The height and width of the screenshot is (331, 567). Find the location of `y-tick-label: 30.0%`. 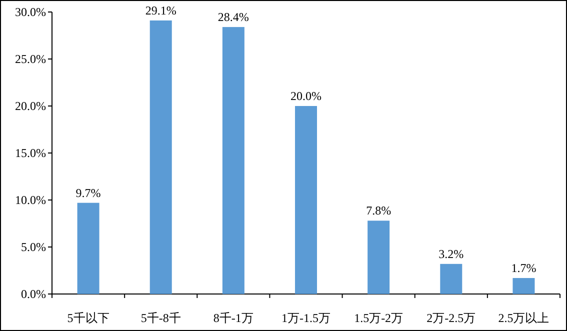

y-tick-label: 30.0% is located at coordinates (30, 12).